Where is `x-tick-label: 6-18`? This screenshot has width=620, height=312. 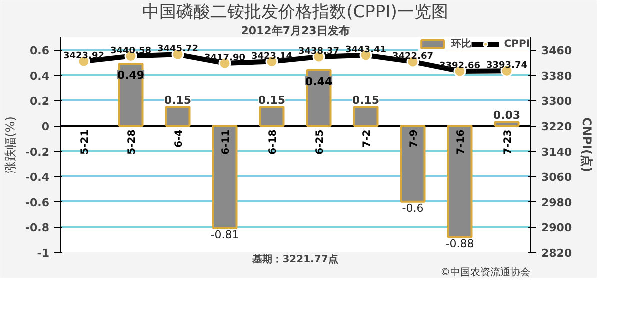
x-tick-label: 6-18 is located at coordinates (273, 142).